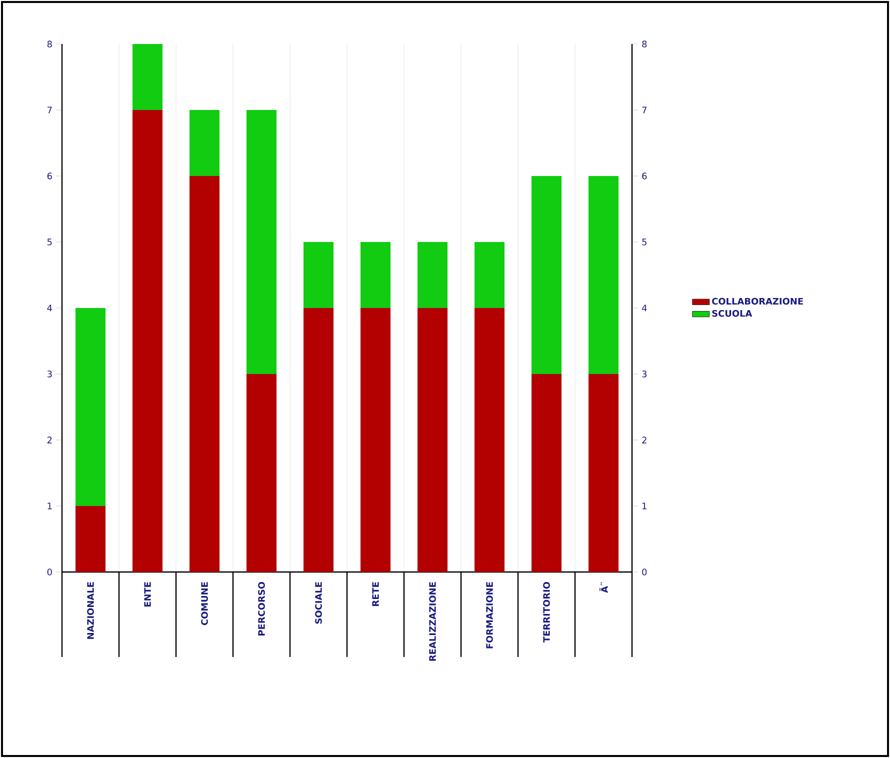  I want to click on y2-tick-label: 8, so click(49, 44).